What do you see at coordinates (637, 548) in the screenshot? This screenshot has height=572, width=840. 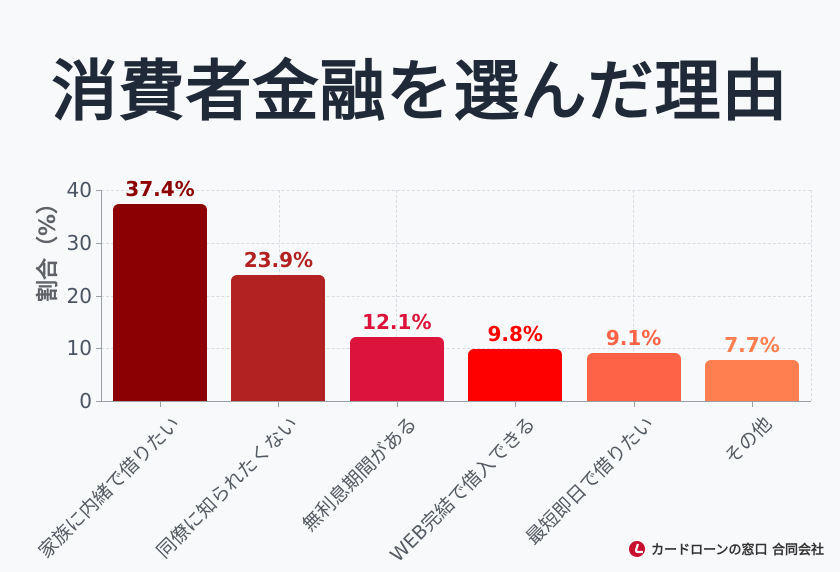 I see `logo-icon` at bounding box center [637, 548].